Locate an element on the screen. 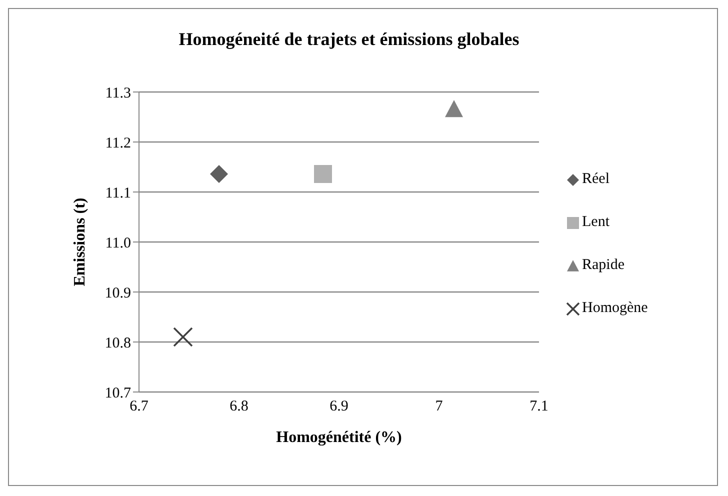 The width and height of the screenshot is (728, 496). y-tick-label: 10.7 is located at coordinates (118, 393).